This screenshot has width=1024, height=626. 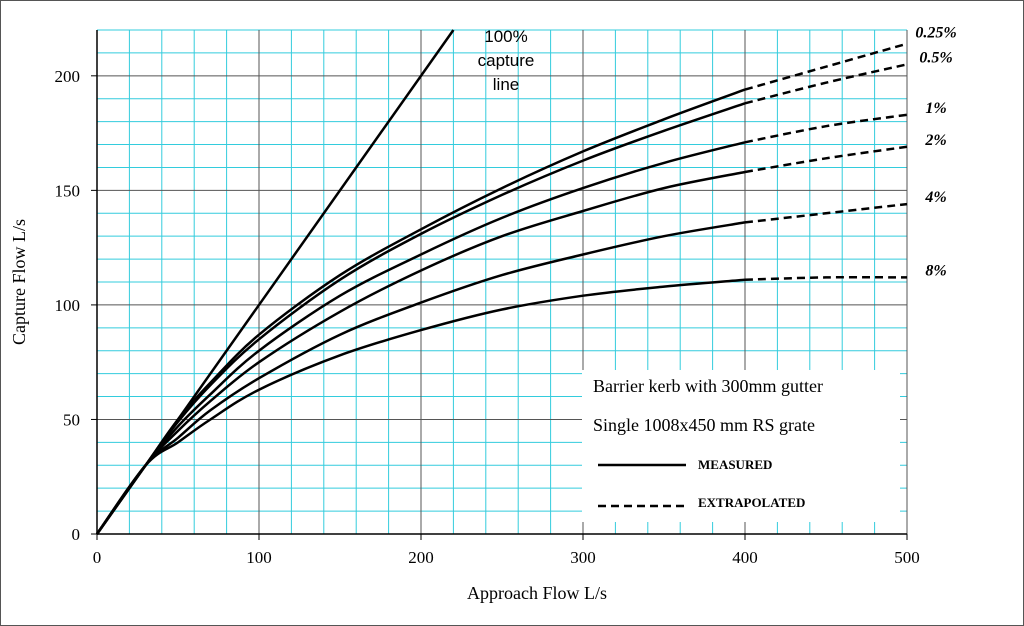 What do you see at coordinates (741, 446) in the screenshot?
I see `annotation-background` at bounding box center [741, 446].